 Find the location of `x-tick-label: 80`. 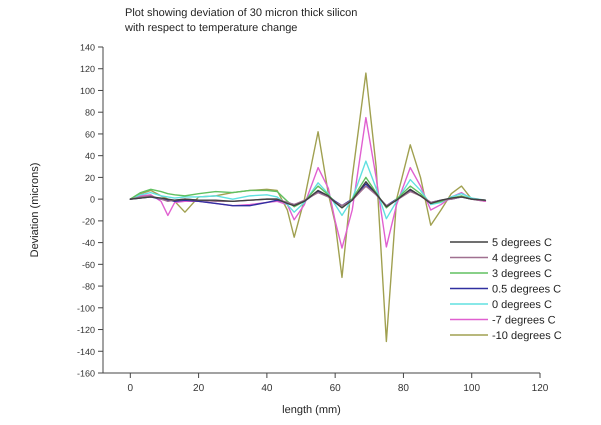

x-tick-label: 80 is located at coordinates (404, 388).